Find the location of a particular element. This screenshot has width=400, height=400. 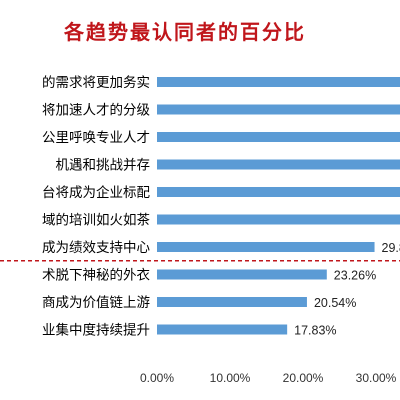

category-label-6: 域的培训如火如茶 is located at coordinates (96, 221).